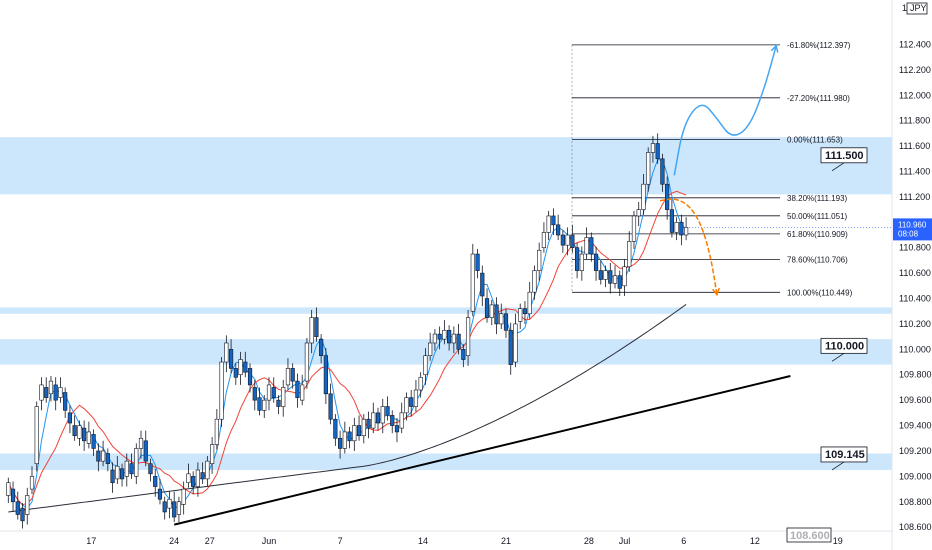 The width and height of the screenshot is (932, 550). I want to click on hidden-callout-label: 108.600, so click(810, 536).